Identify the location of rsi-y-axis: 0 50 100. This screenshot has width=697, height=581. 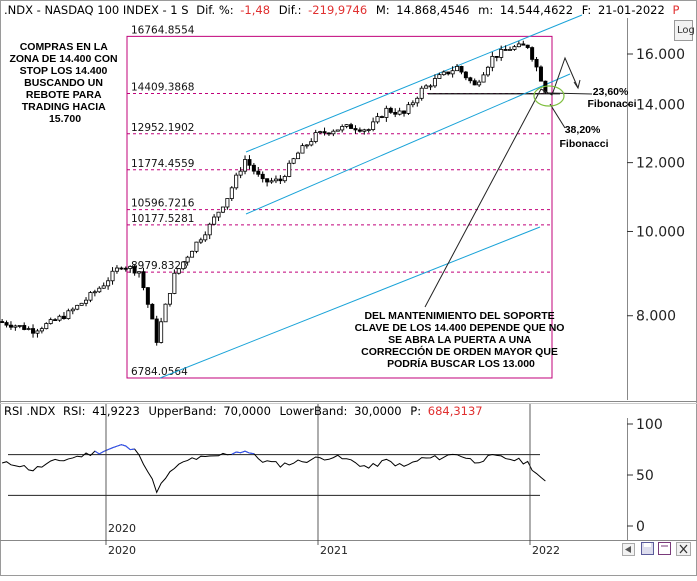
(645, 476).